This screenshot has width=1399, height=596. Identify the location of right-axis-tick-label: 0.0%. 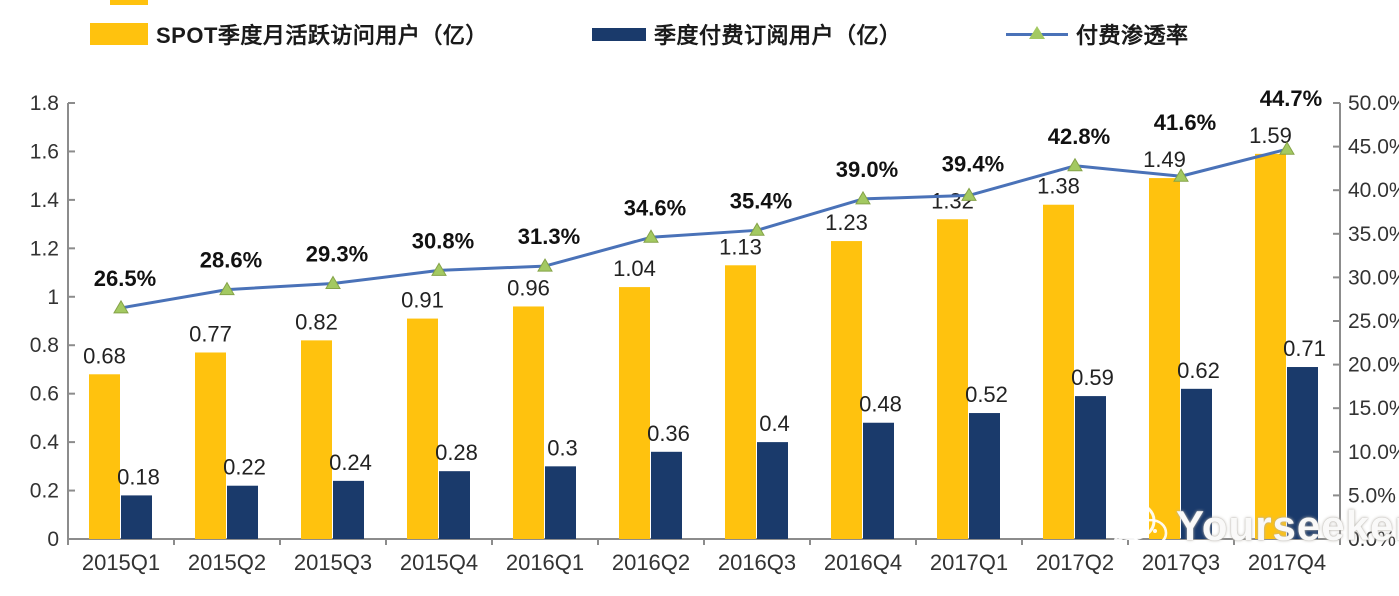
(1372, 539).